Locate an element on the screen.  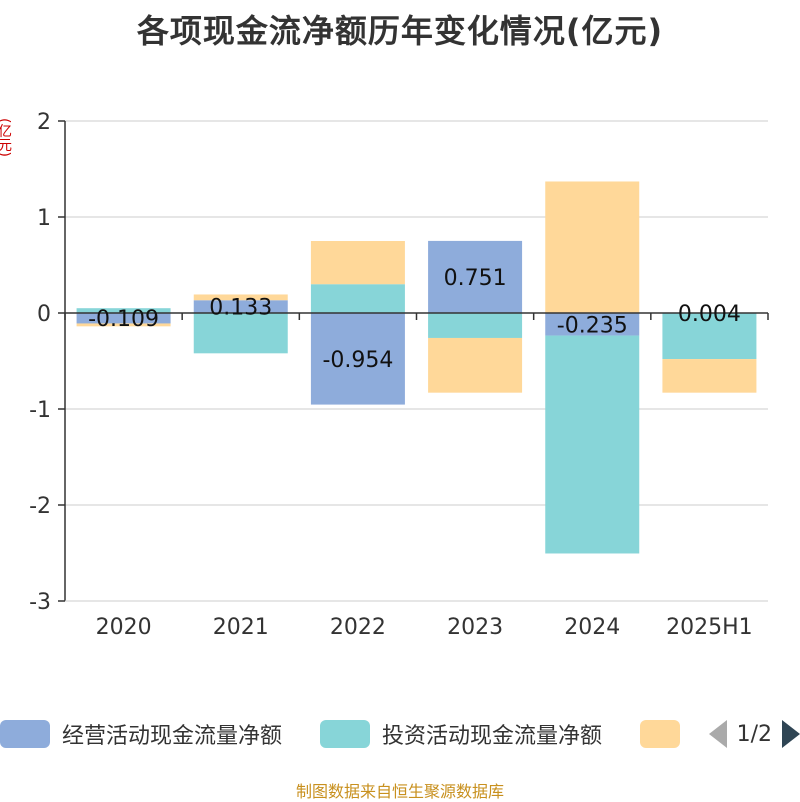
data-label: 0.751 is located at coordinates (475, 278).